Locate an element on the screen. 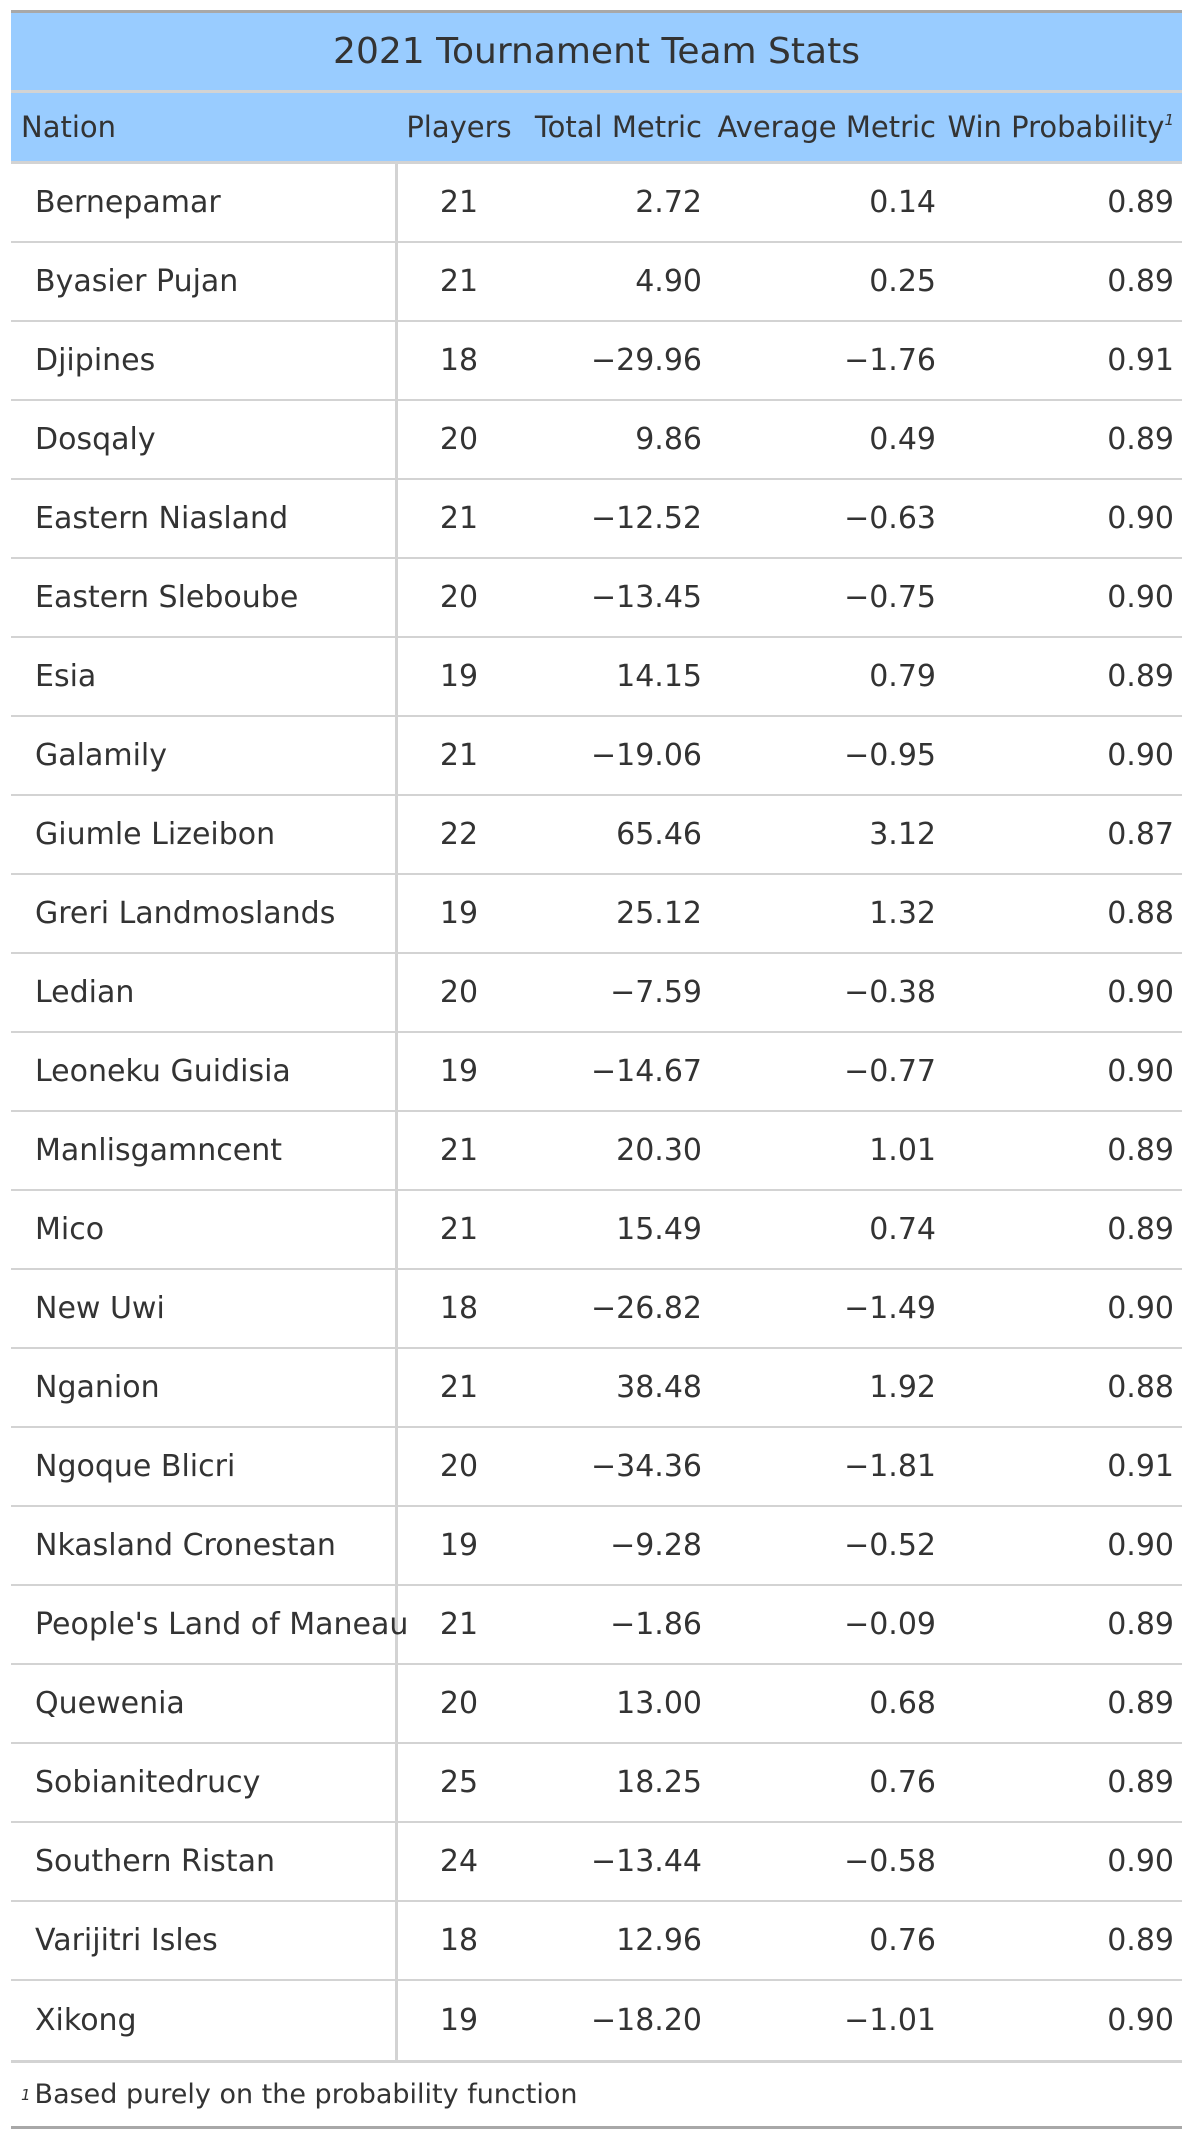 The width and height of the screenshot is (1193, 2139). cell-total-metric: 13.00 is located at coordinates (659, 1703).